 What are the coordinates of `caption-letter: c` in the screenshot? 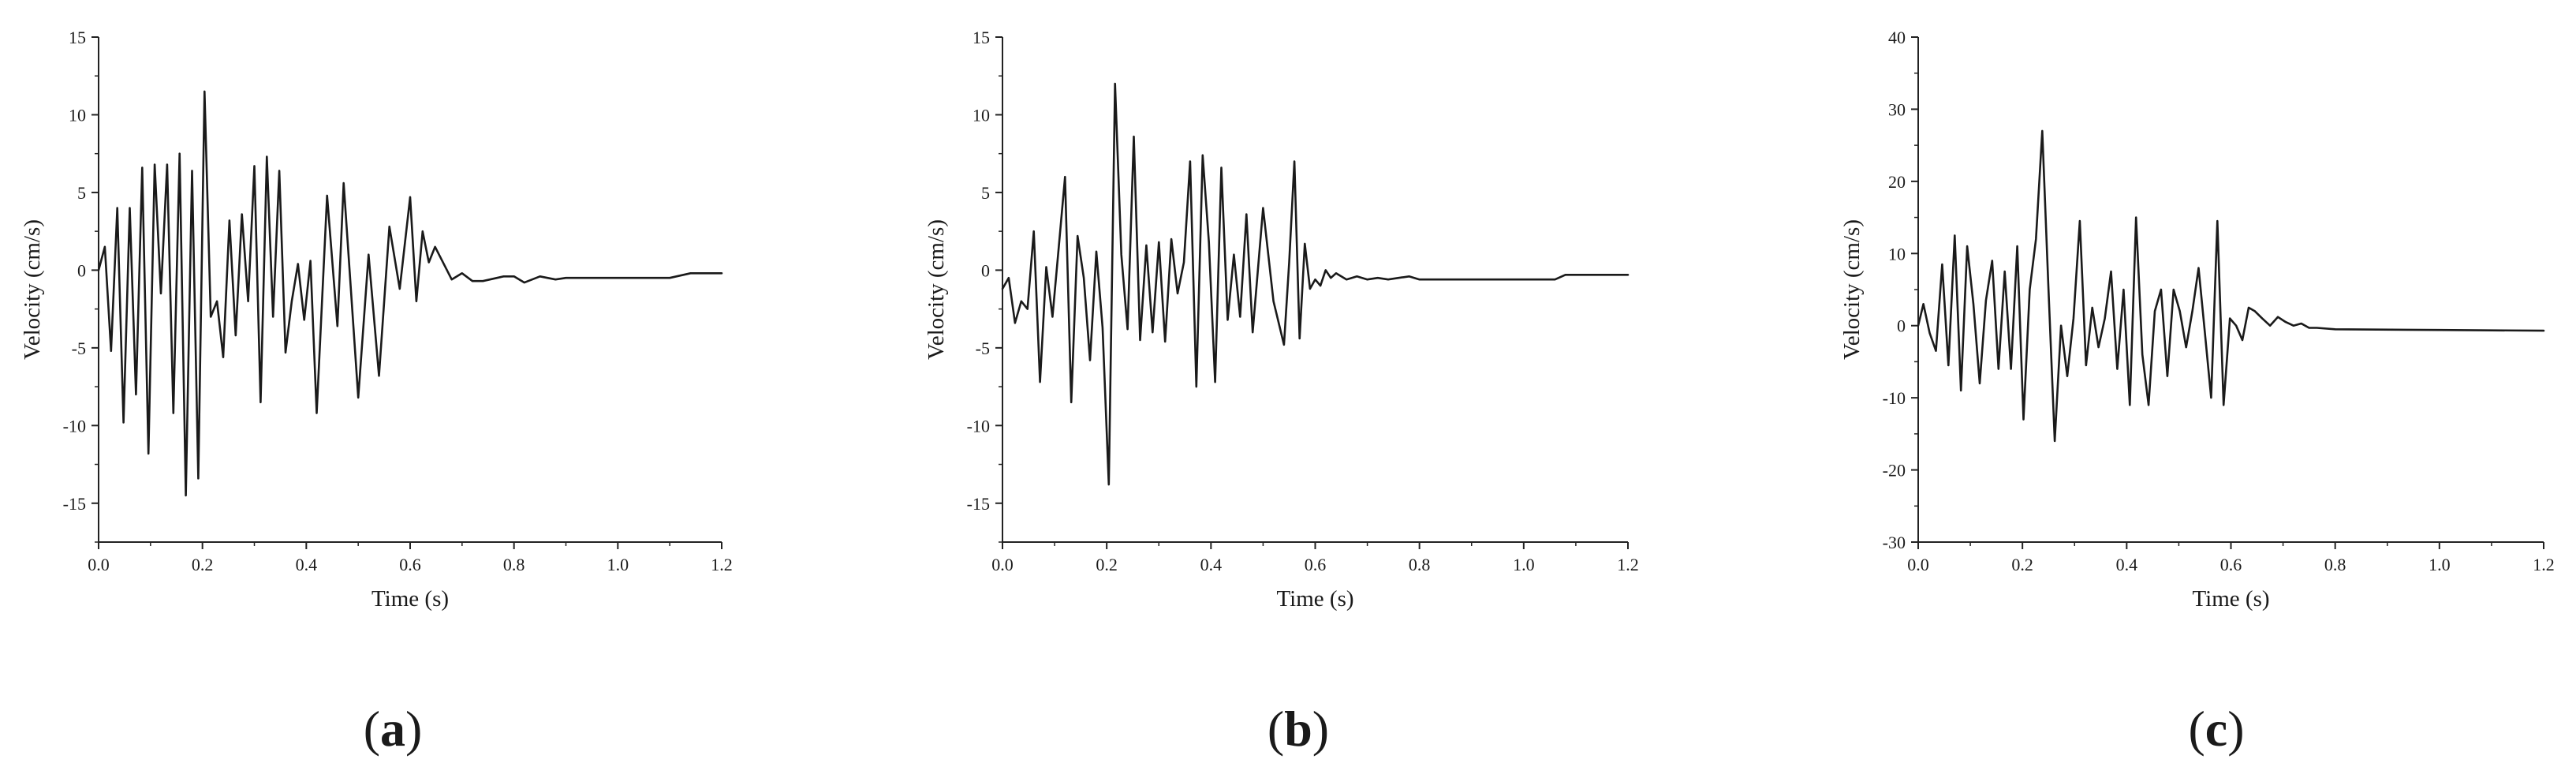 It's located at (2216, 729).